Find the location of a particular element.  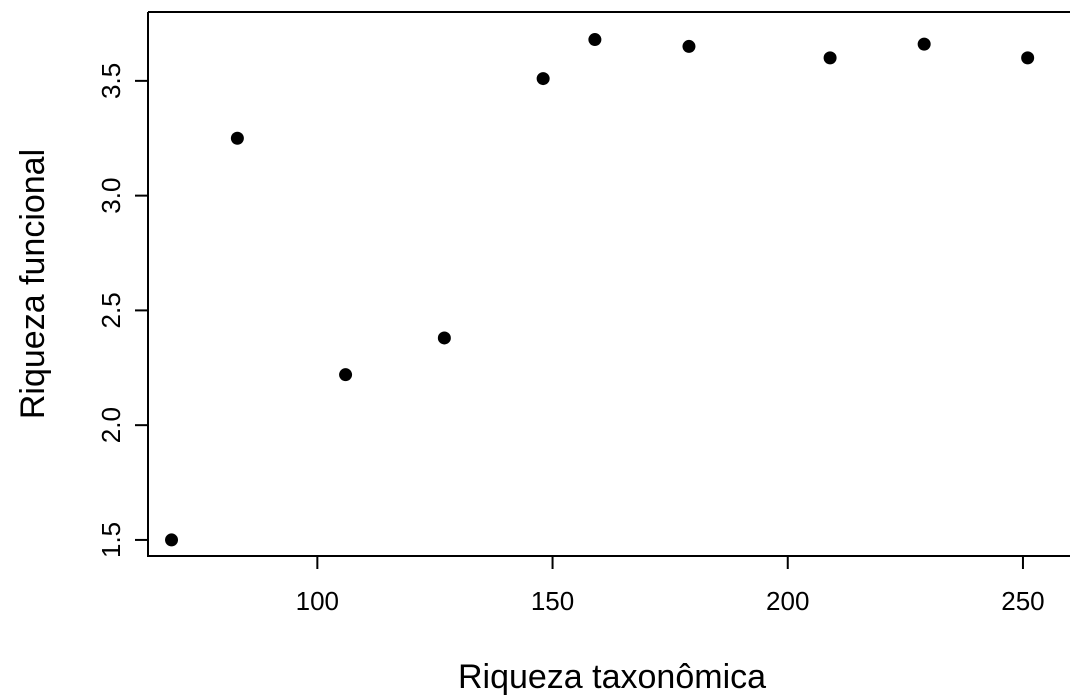

x-tick-label: 100 is located at coordinates (317, 601).